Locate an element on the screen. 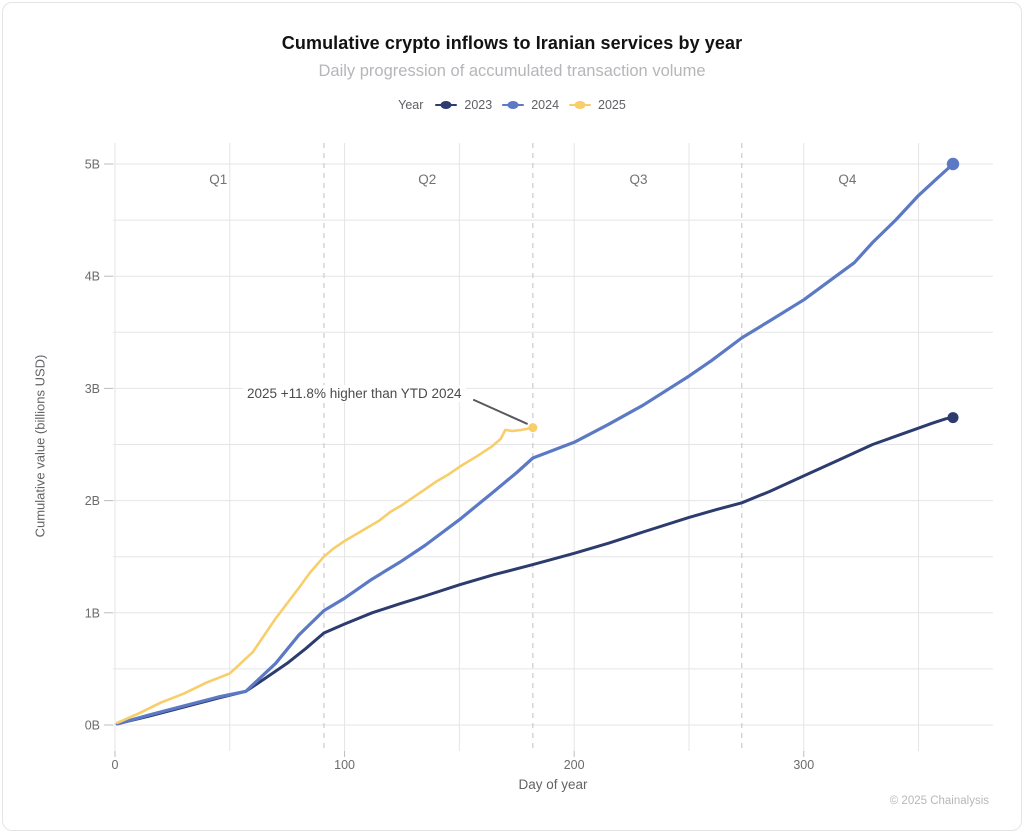 The width and height of the screenshot is (1024, 833). series-end-dot-2024 is located at coordinates (953, 164).